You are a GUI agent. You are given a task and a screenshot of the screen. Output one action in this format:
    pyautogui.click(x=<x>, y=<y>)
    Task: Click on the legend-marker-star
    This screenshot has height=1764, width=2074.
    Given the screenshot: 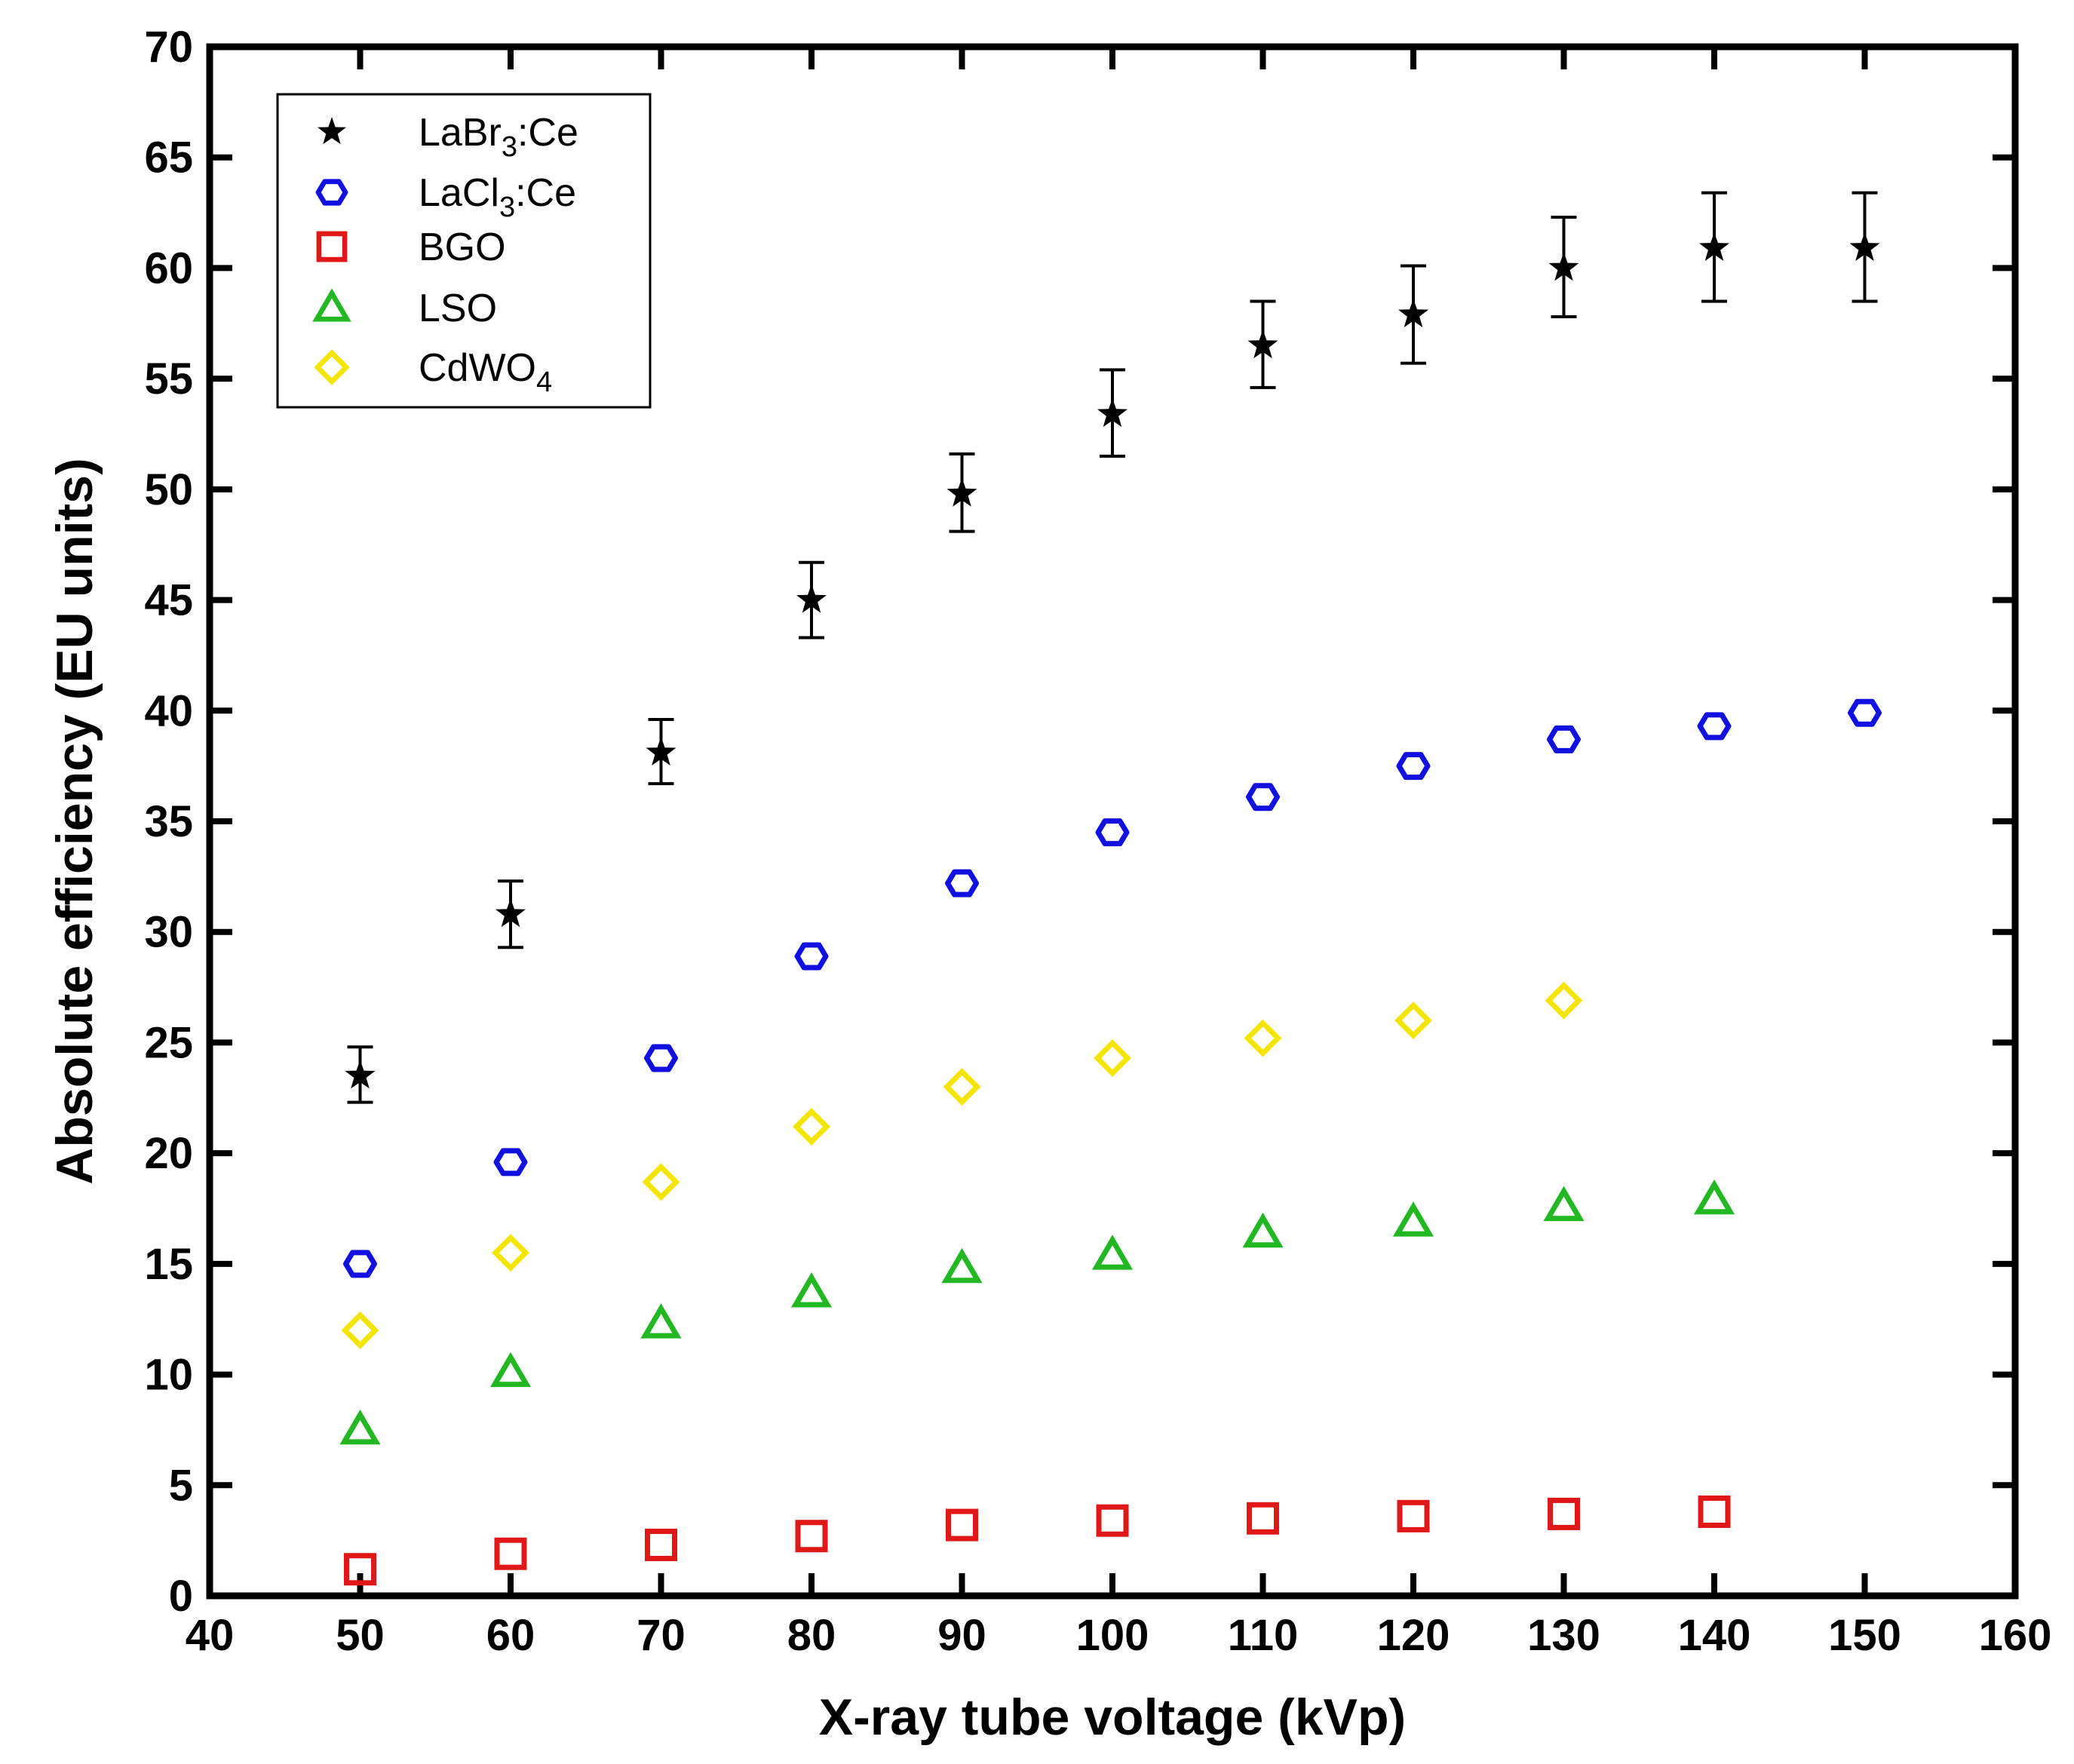 What is the action you would take?
    pyautogui.click(x=332, y=131)
    